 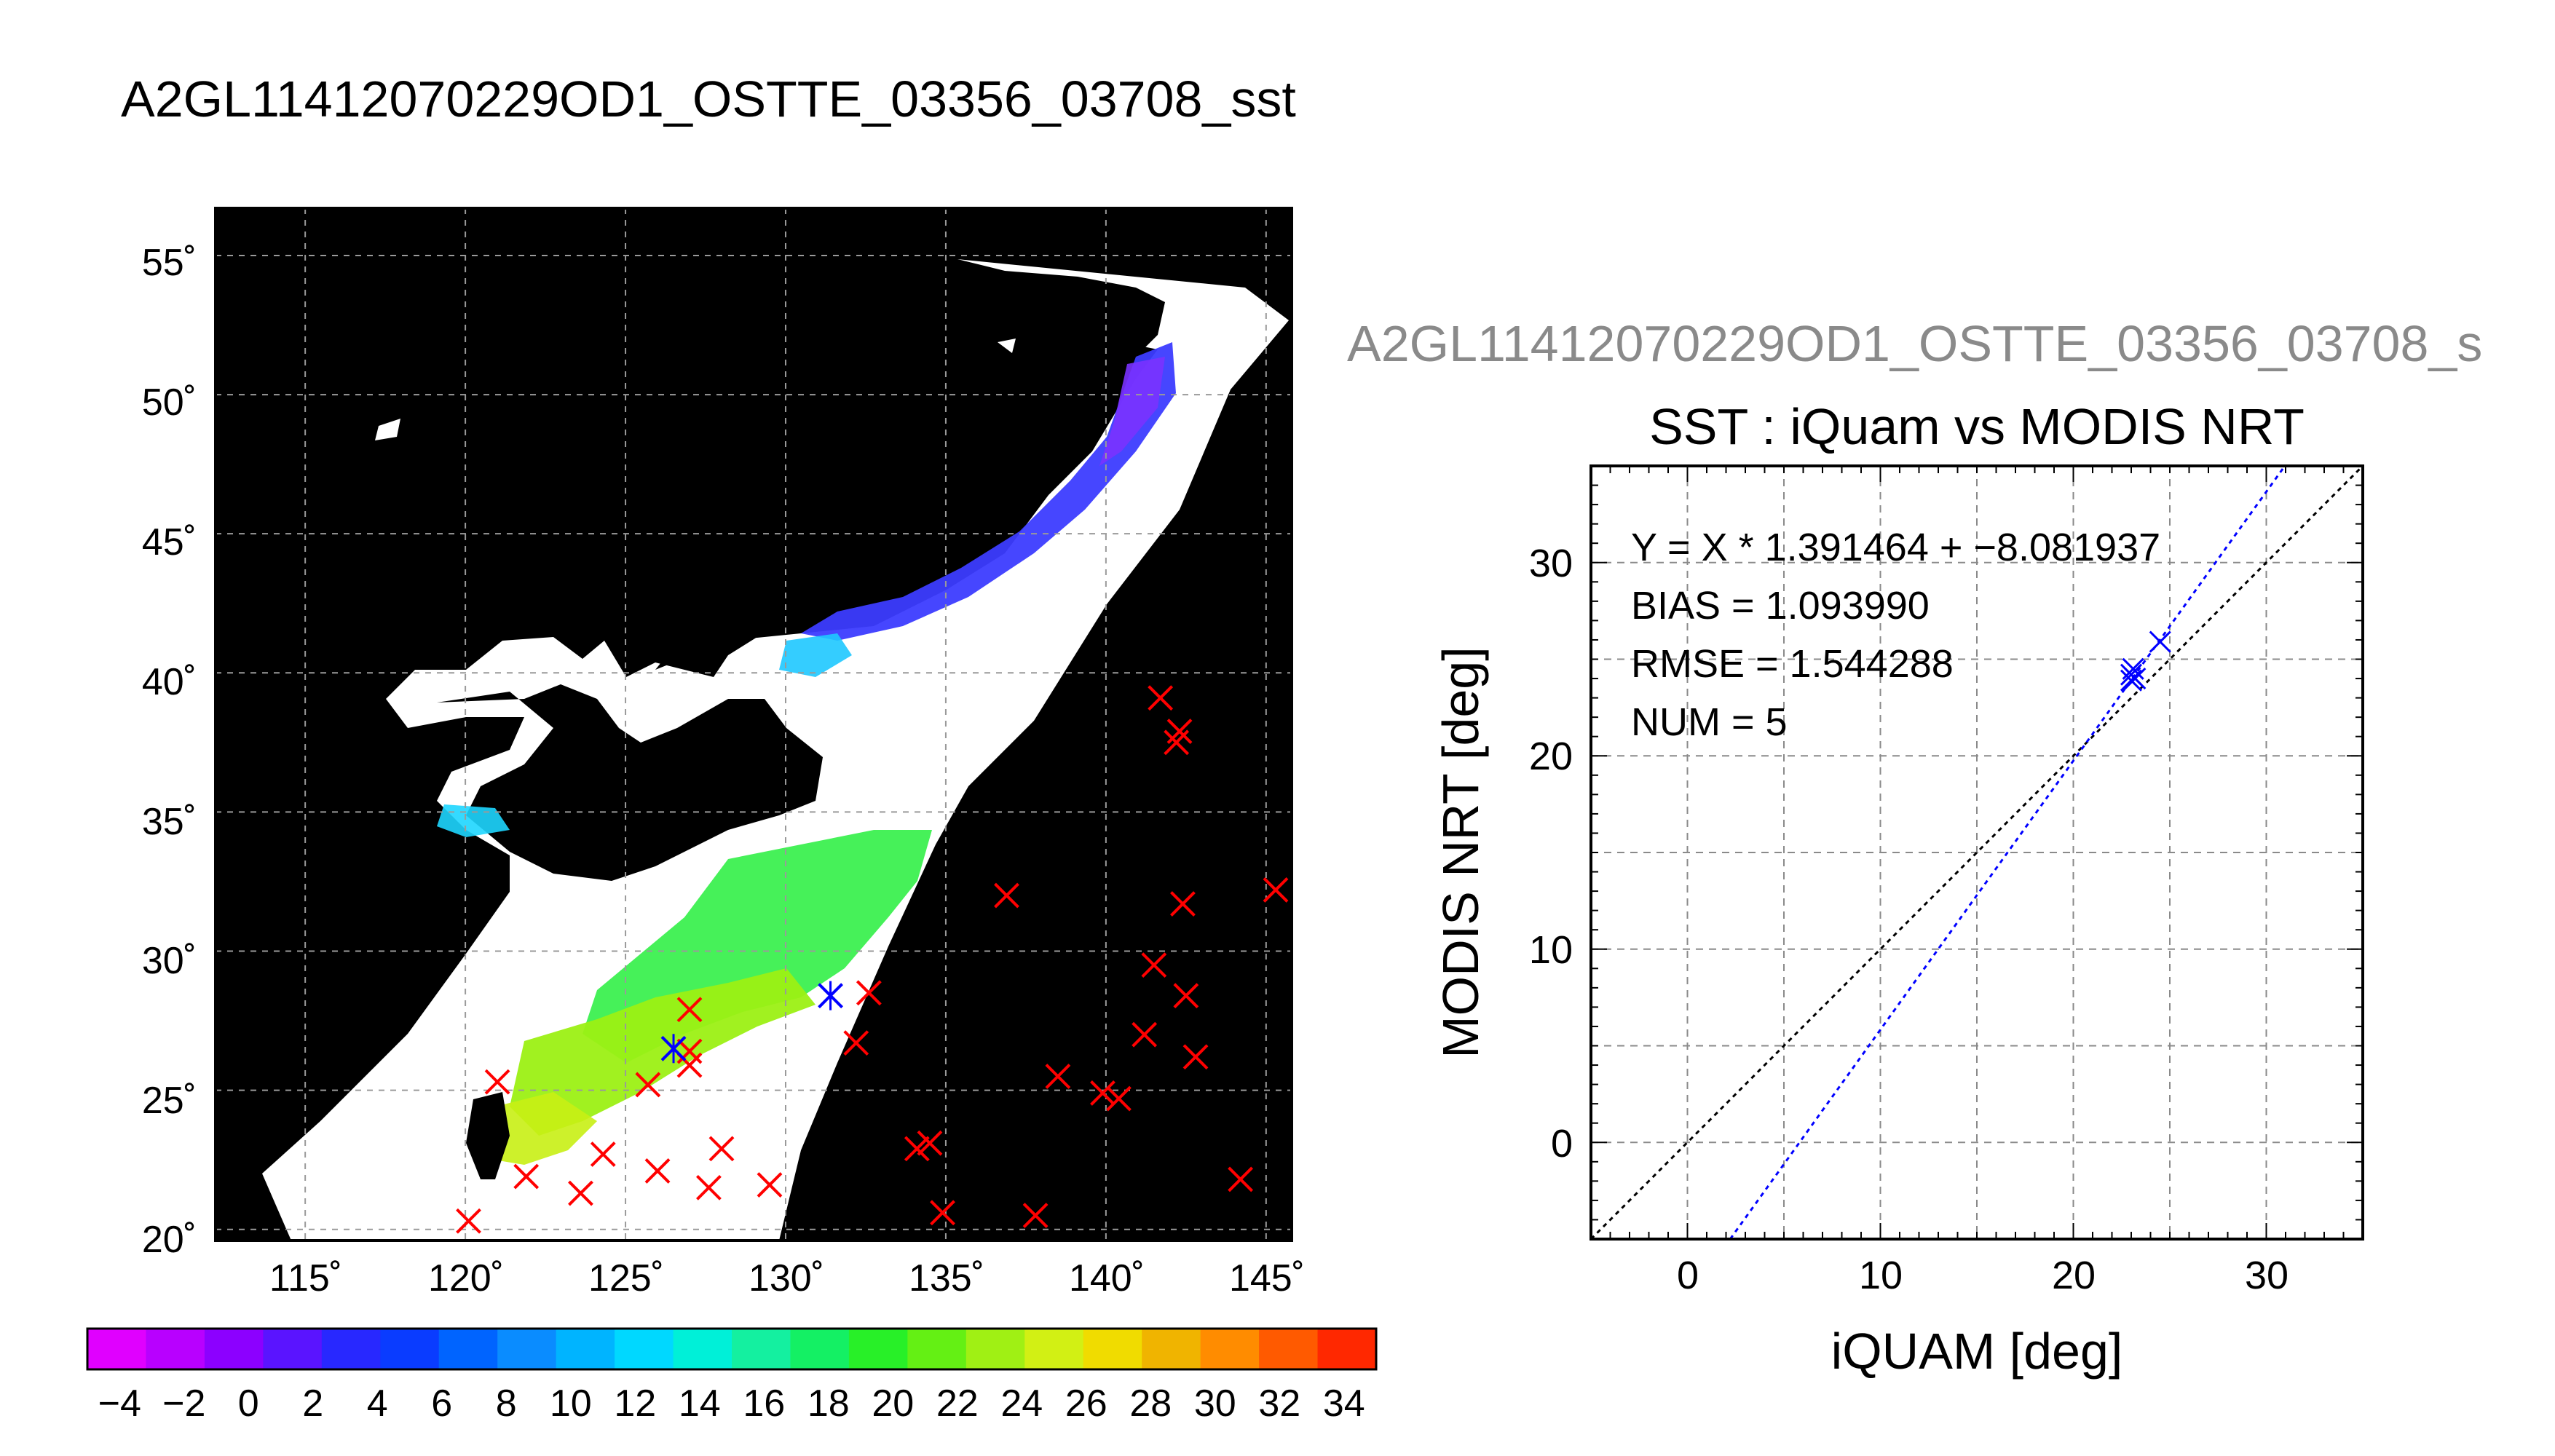 I want to click on lon-tick-label: 115˚, so click(x=305, y=1278).